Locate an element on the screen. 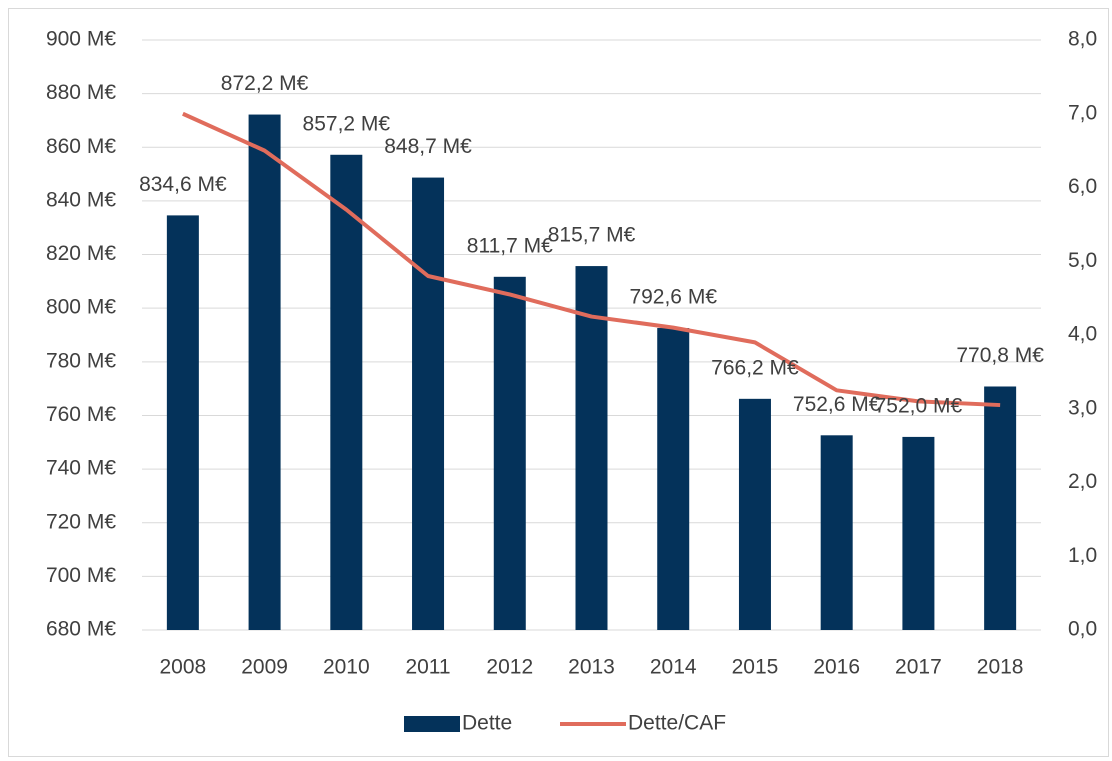 Image resolution: width=1112 pixels, height=761 pixels. x-tick-label: 2016 is located at coordinates (836, 667).